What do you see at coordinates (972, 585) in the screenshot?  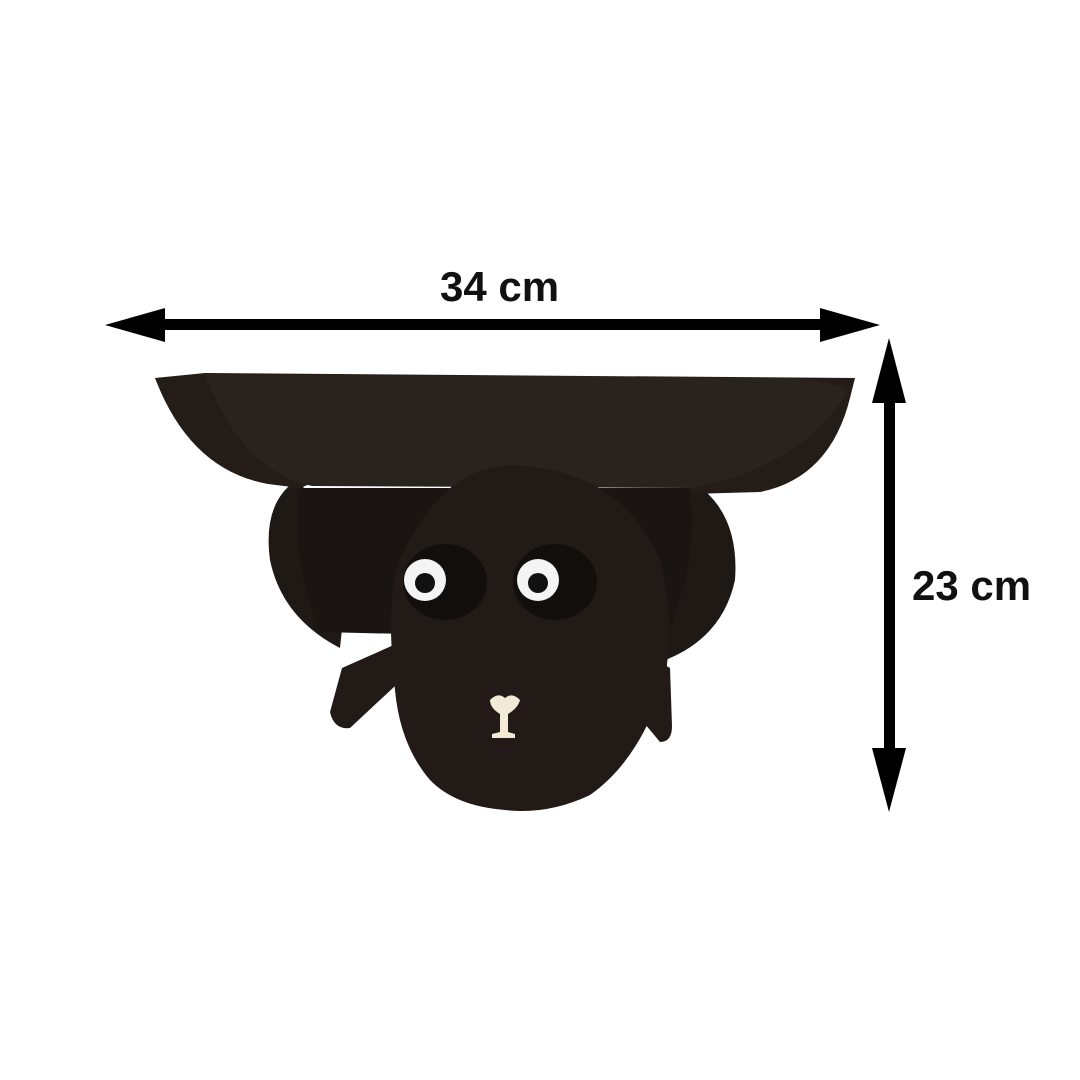 I see `height-label: 23 cm` at bounding box center [972, 585].